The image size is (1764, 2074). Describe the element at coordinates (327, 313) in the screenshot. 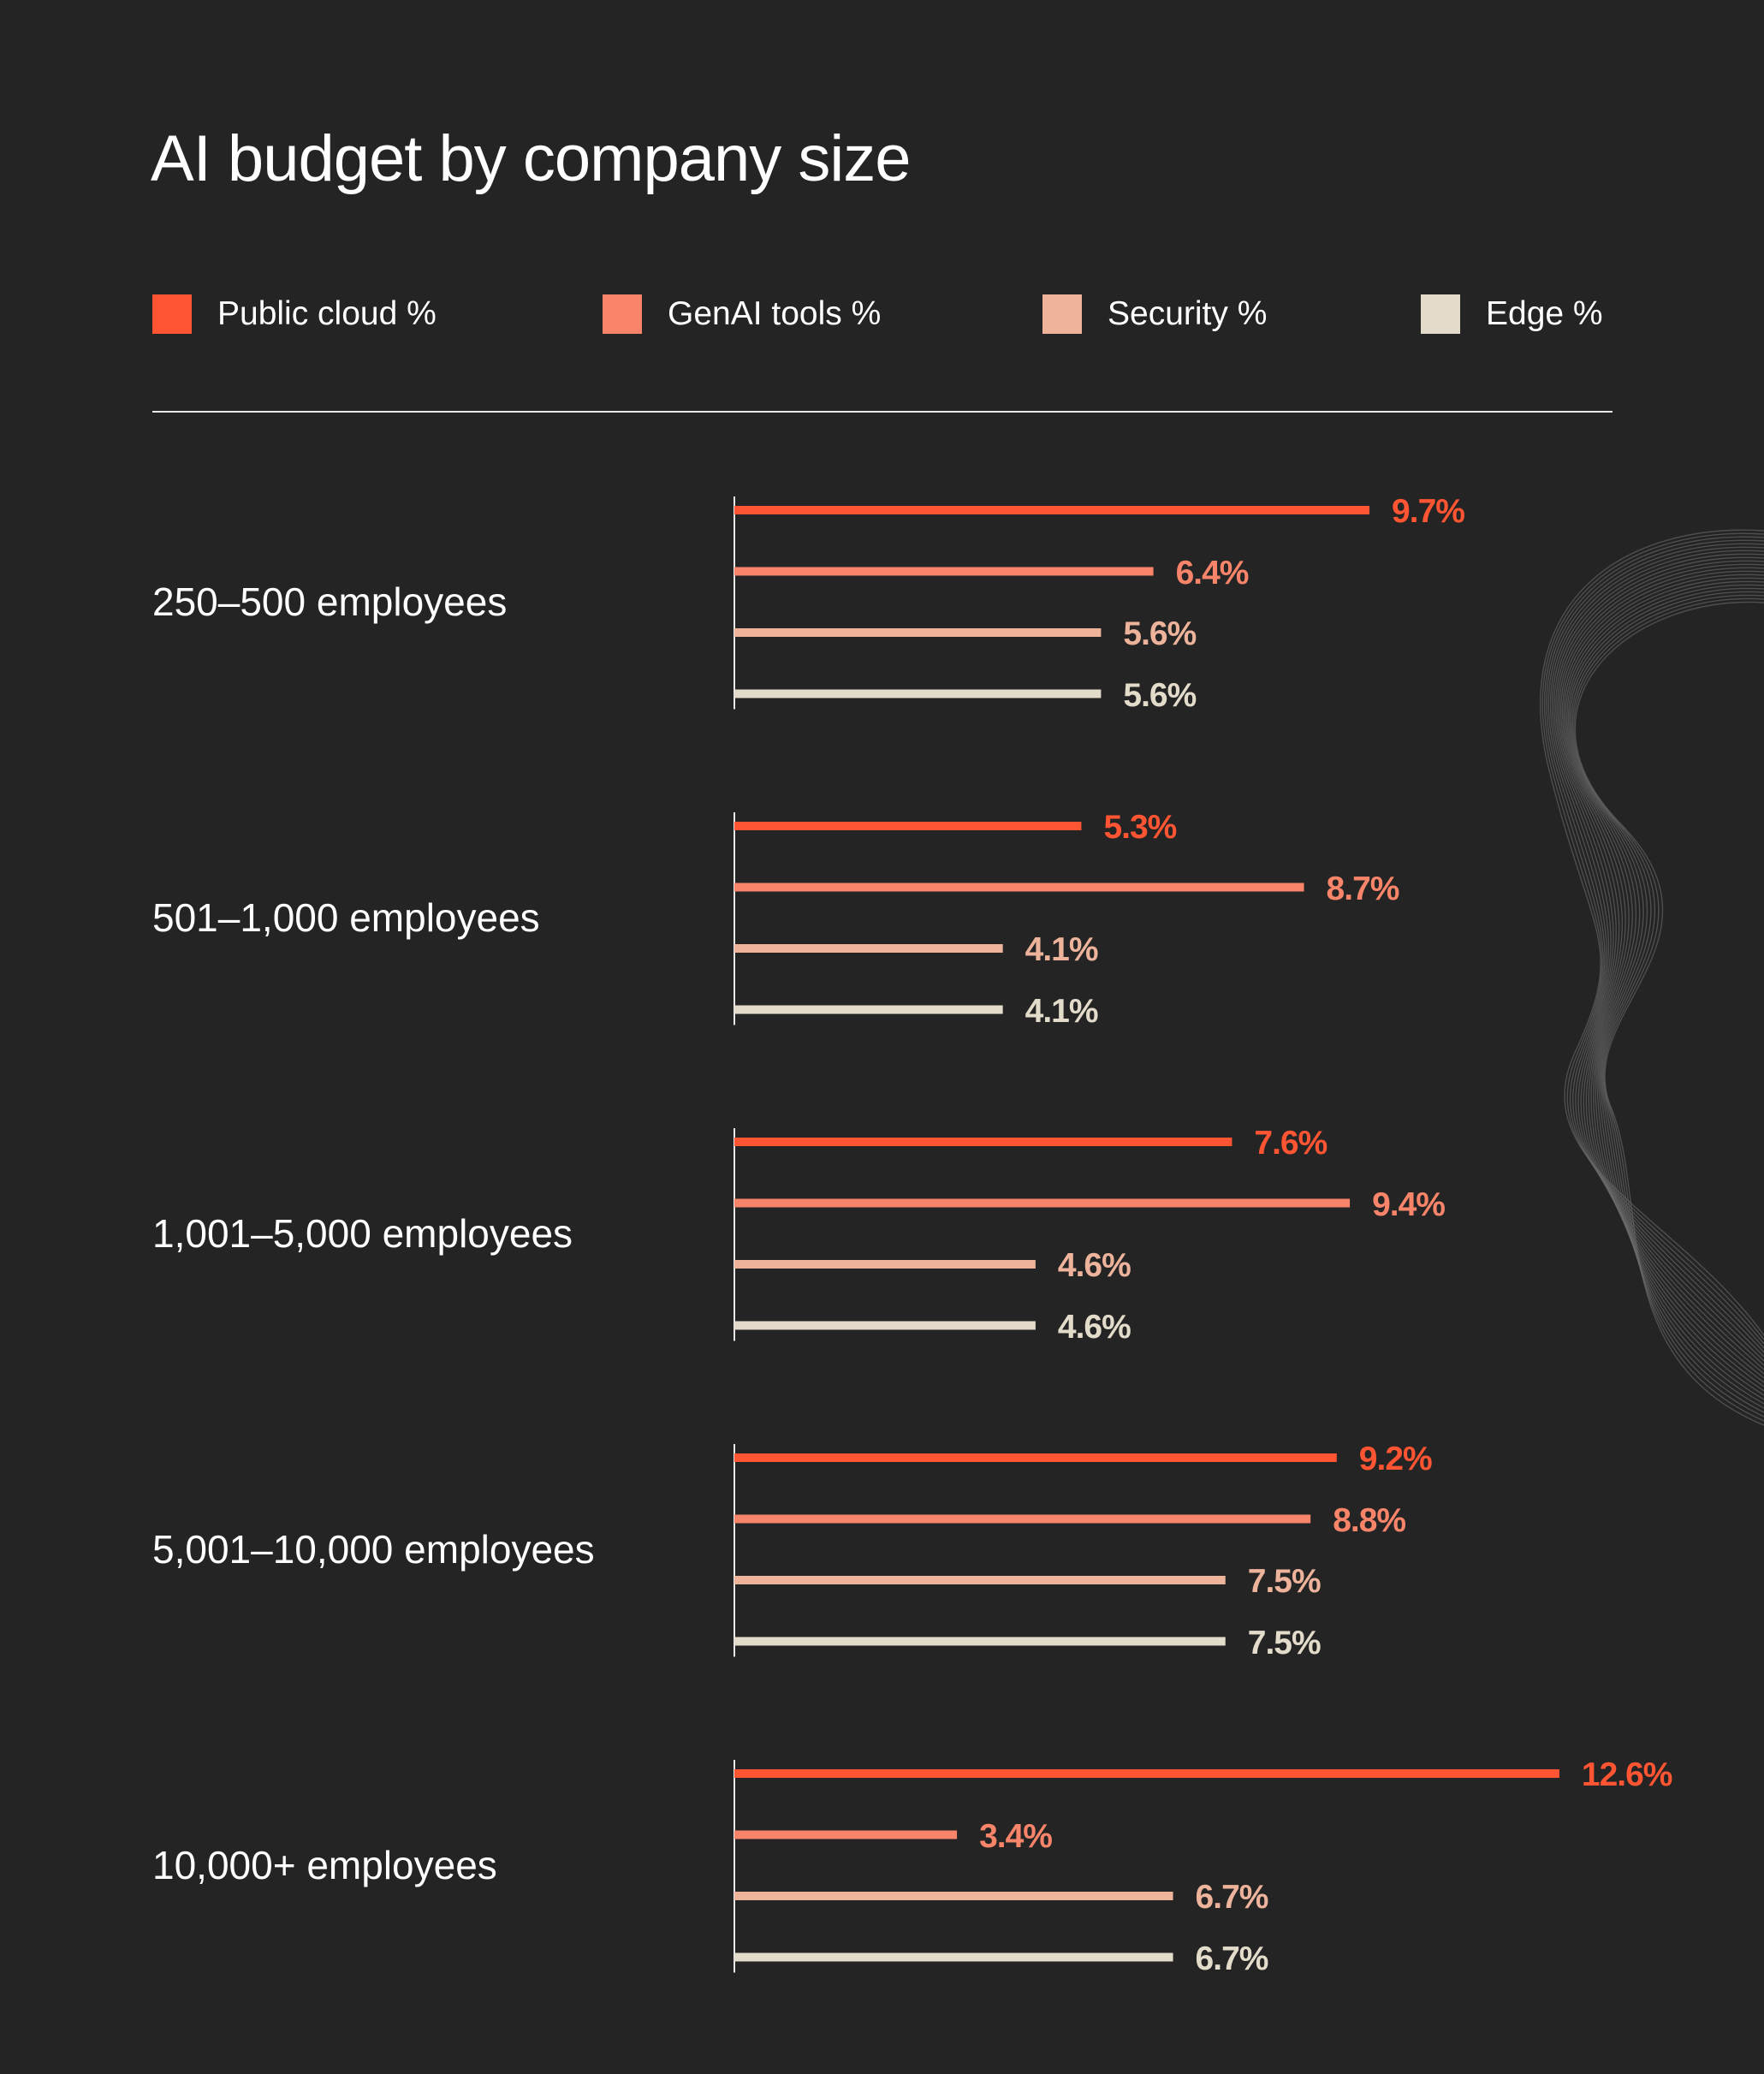

I see `legend-label: Public cloud %` at that location.